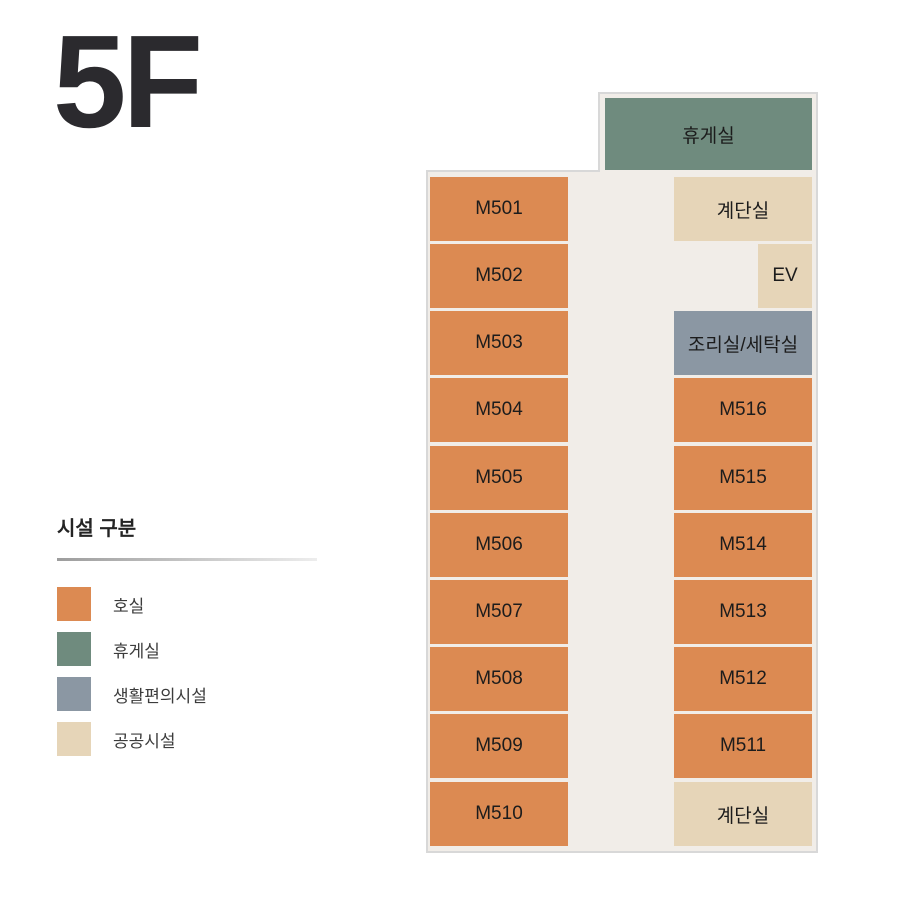 Image resolution: width=900 pixels, height=900 pixels. What do you see at coordinates (187, 739) in the screenshot?
I see `legend-item-public: 공공시설` at bounding box center [187, 739].